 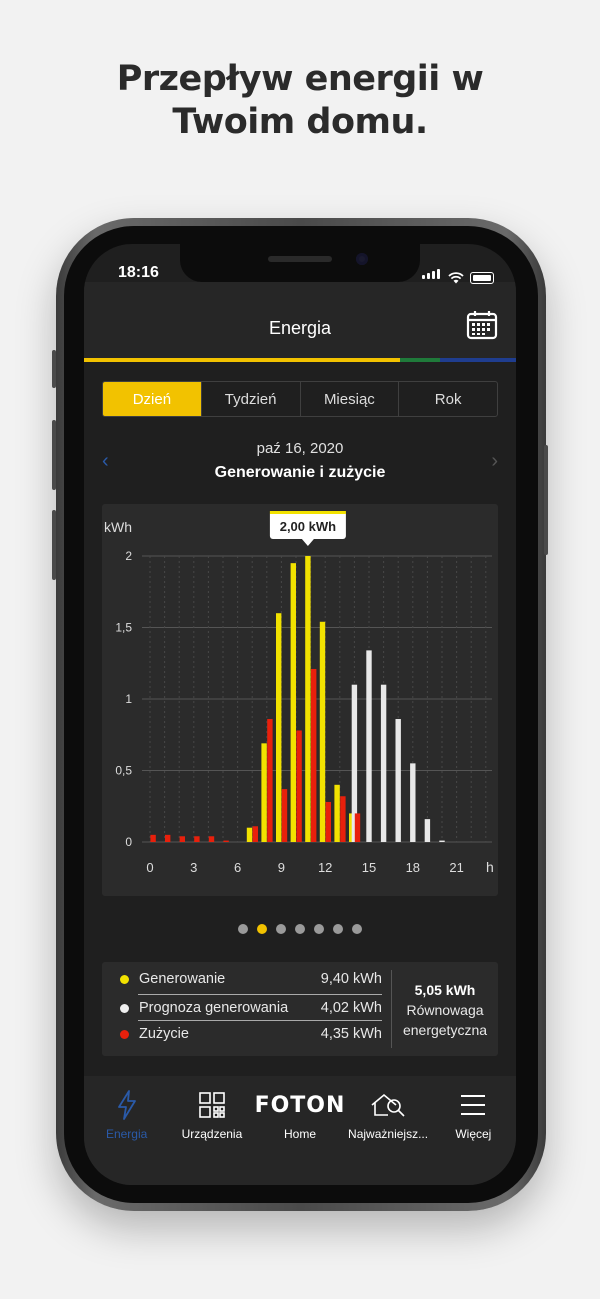 I want to click on y-tick-label: 0,5, so click(x=123, y=771).